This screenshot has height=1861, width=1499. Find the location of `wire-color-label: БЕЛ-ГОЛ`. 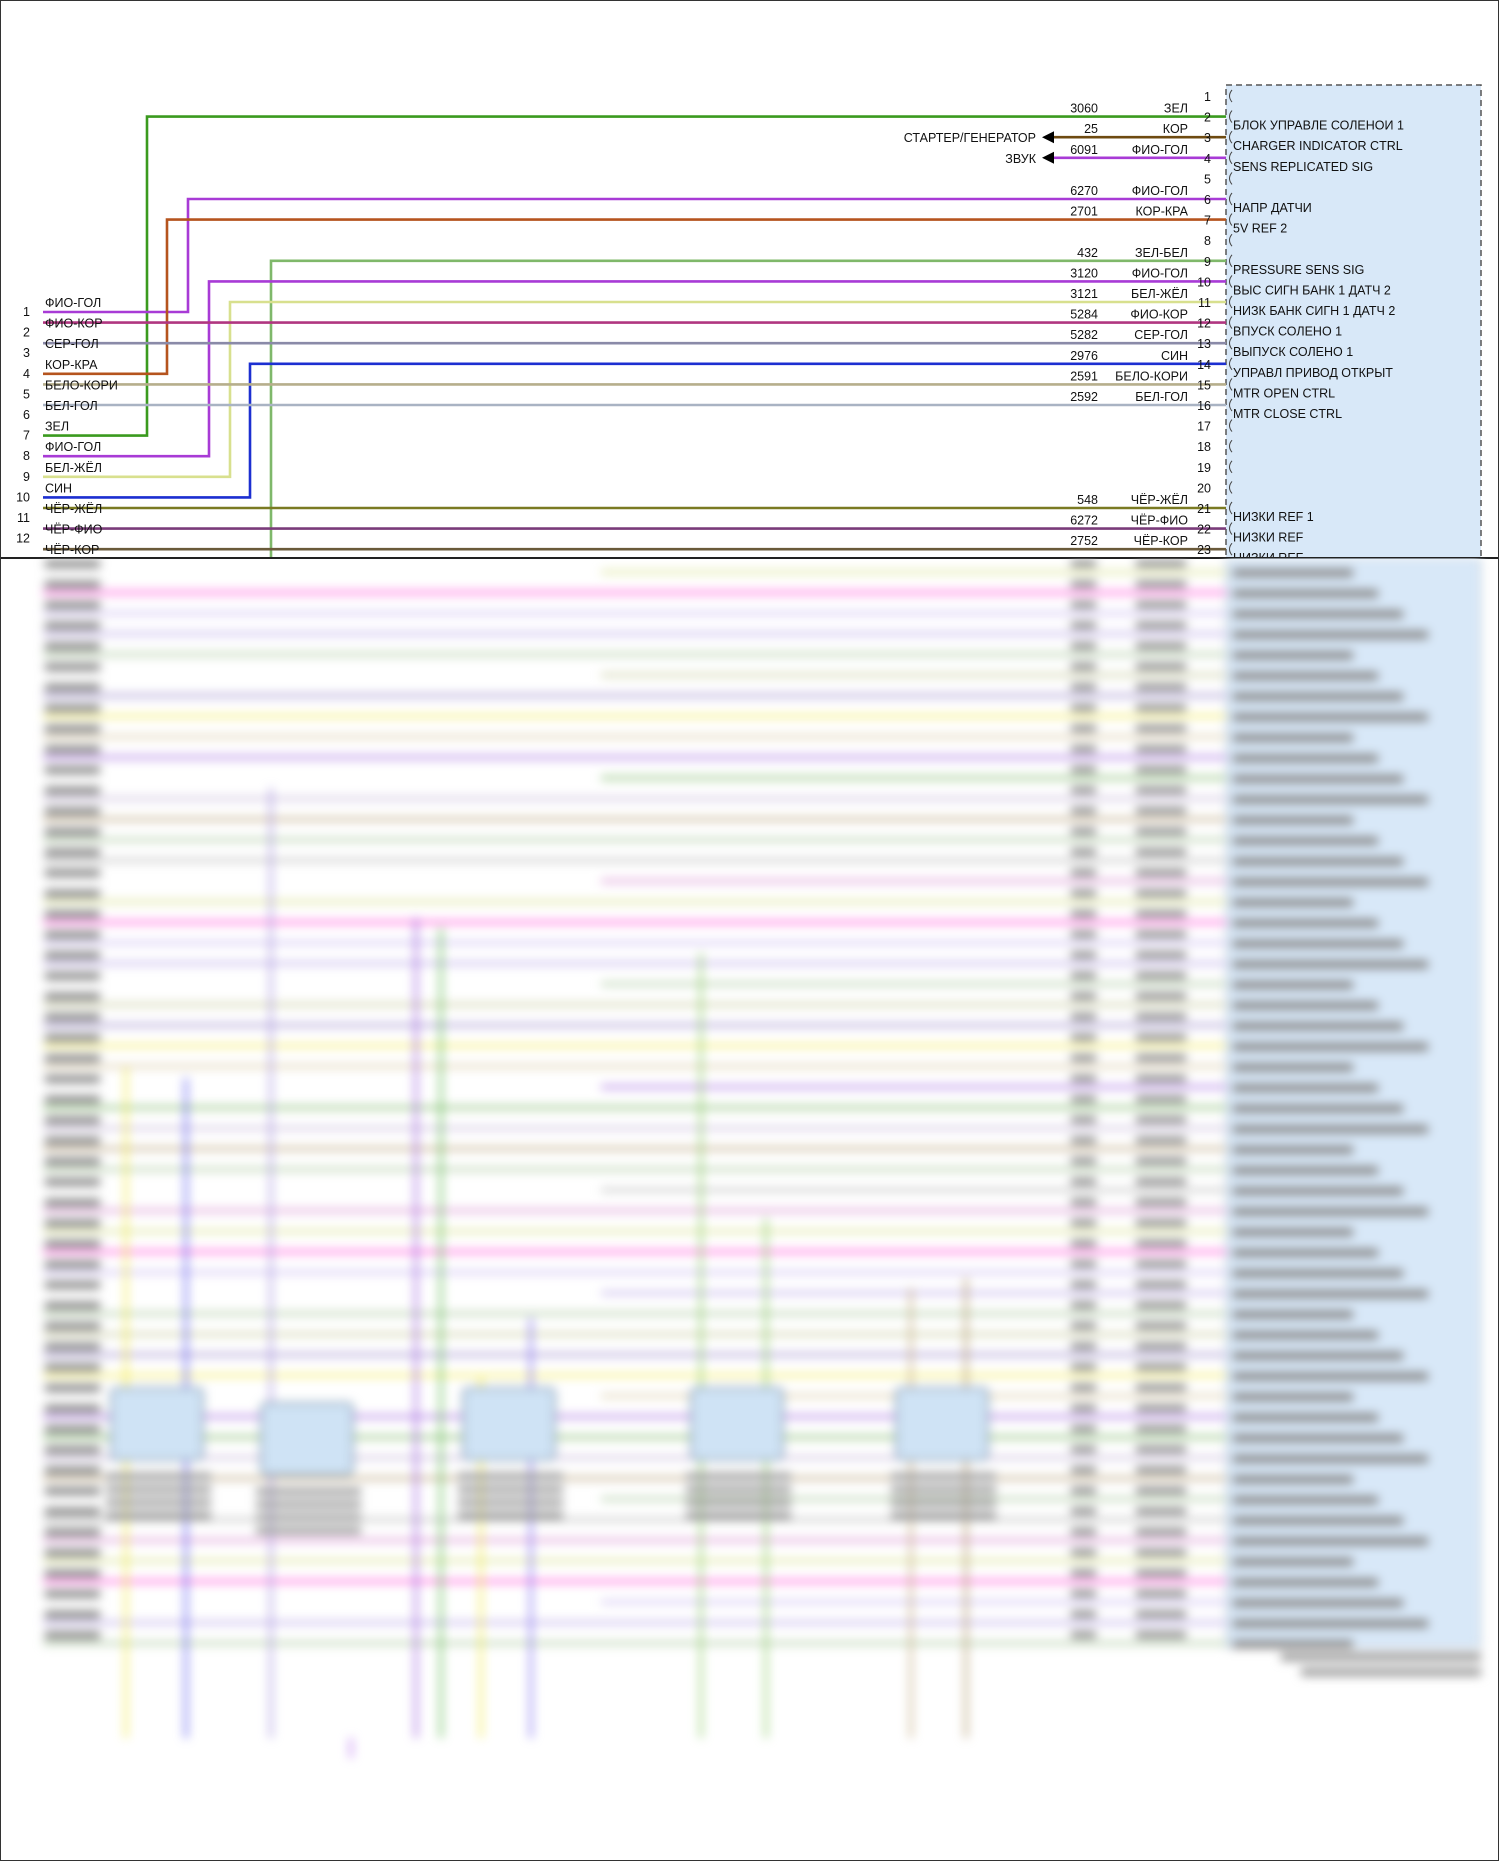

wire-color-label: БЕЛ-ГОЛ is located at coordinates (1161, 397).